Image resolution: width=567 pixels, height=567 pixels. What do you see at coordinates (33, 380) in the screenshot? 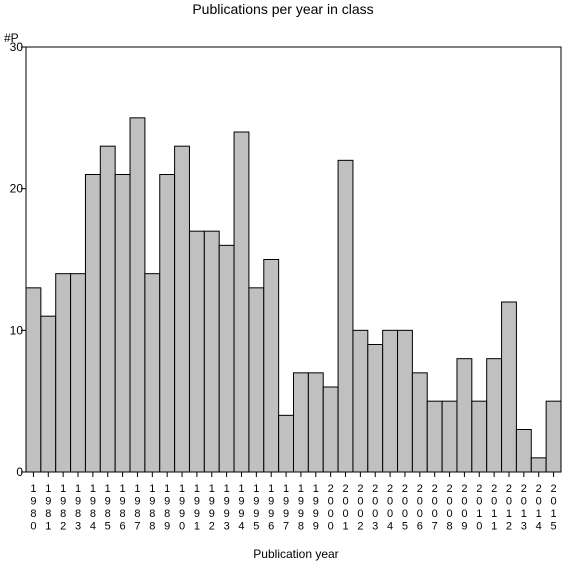
I see `bar-1980` at bounding box center [33, 380].